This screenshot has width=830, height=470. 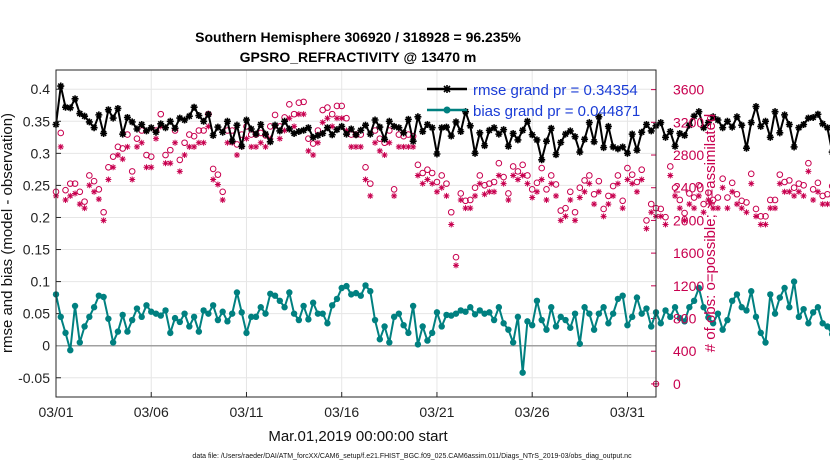 I want to click on legend-bias-marker, so click(x=447, y=110).